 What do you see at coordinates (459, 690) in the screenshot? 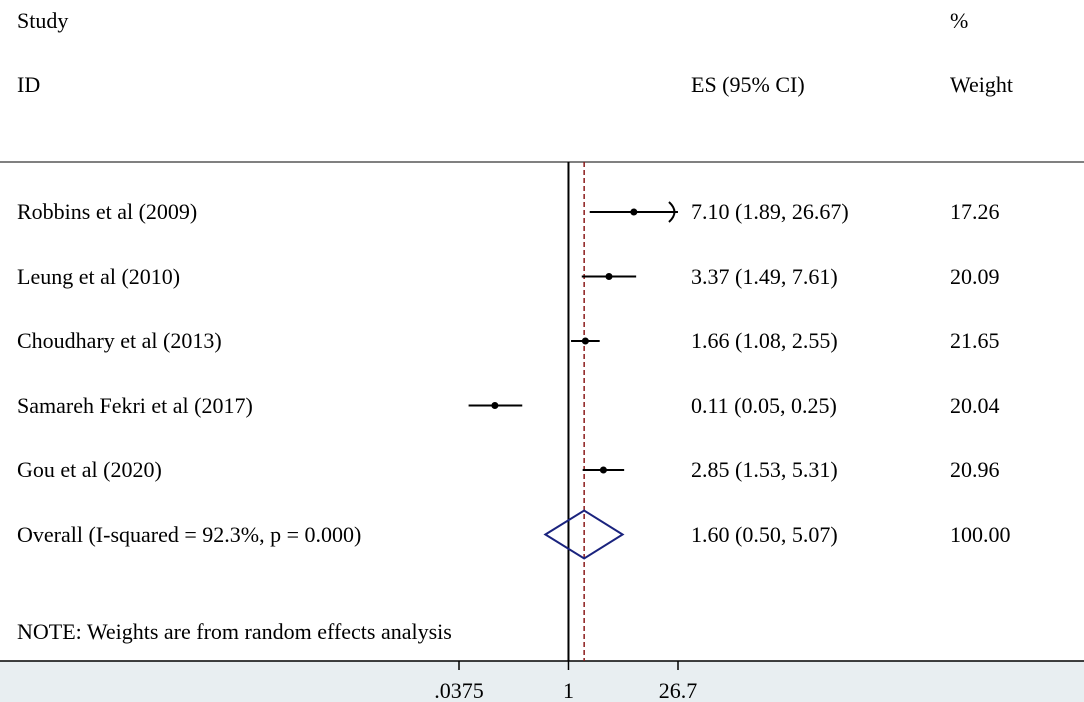
I see `x-tick-label: .0375` at bounding box center [459, 690].